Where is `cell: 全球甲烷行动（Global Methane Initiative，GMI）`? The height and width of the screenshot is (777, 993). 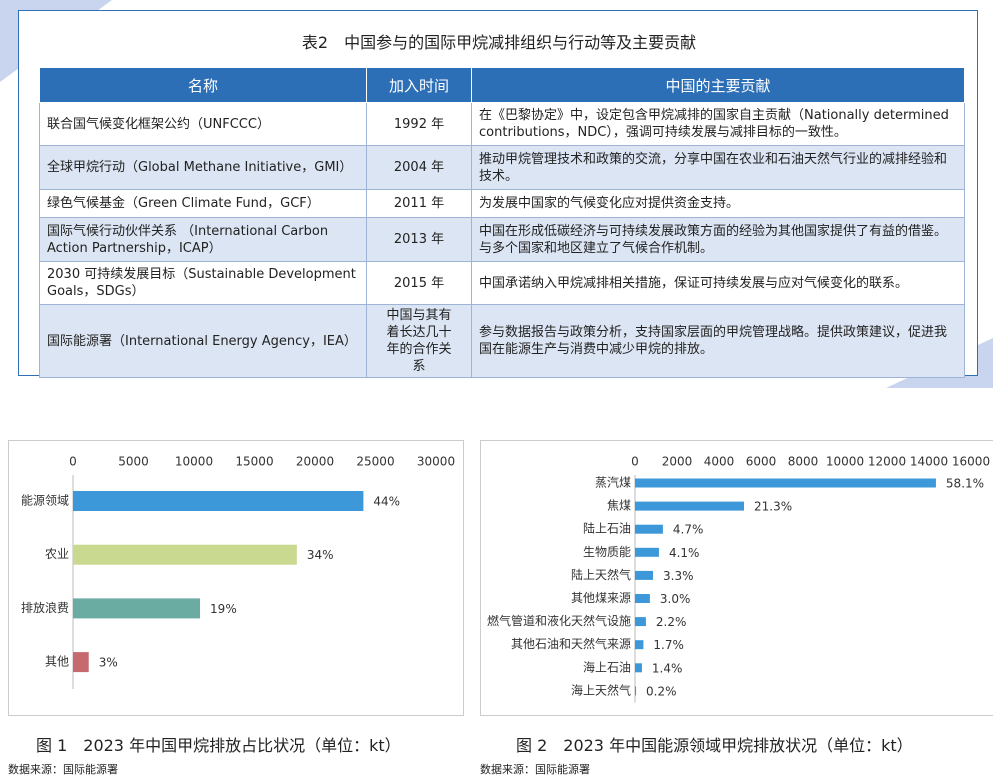
cell: 全球甲烷行动（Global Methane Initiative，GMI） is located at coordinates (203, 167).